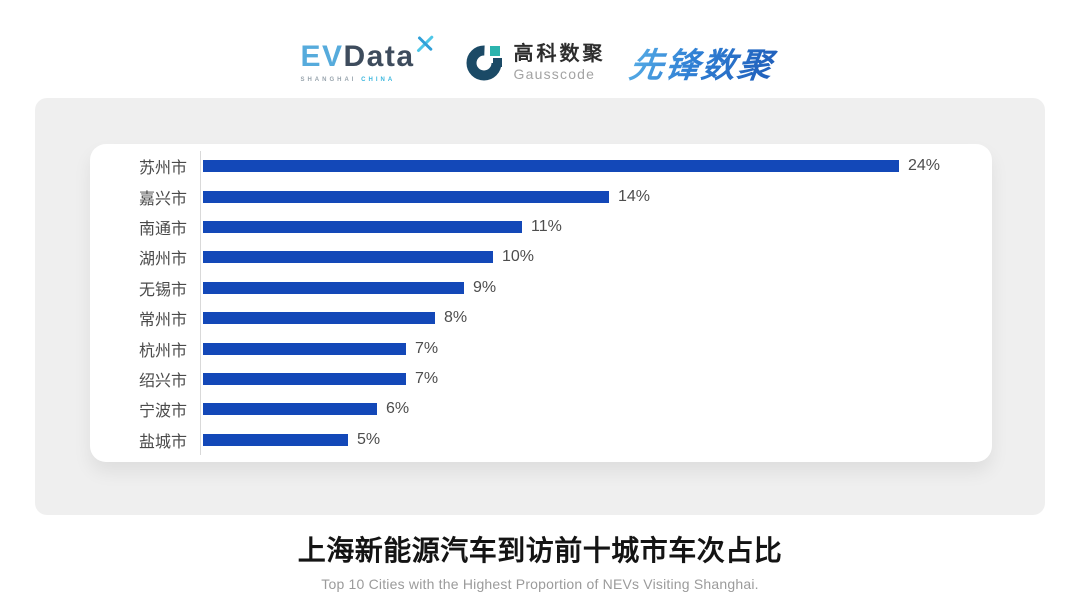 This screenshot has height=608, width=1080. Describe the element at coordinates (924, 166) in the screenshot. I see `value-label: 24%` at that location.